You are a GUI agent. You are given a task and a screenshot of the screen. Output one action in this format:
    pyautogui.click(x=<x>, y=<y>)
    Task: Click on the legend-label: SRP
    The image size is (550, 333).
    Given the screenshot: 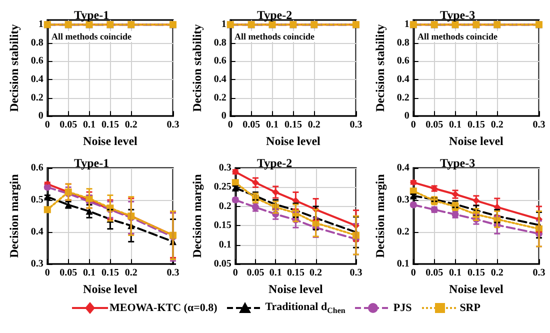 What is the action you would take?
    pyautogui.click(x=470, y=308)
    